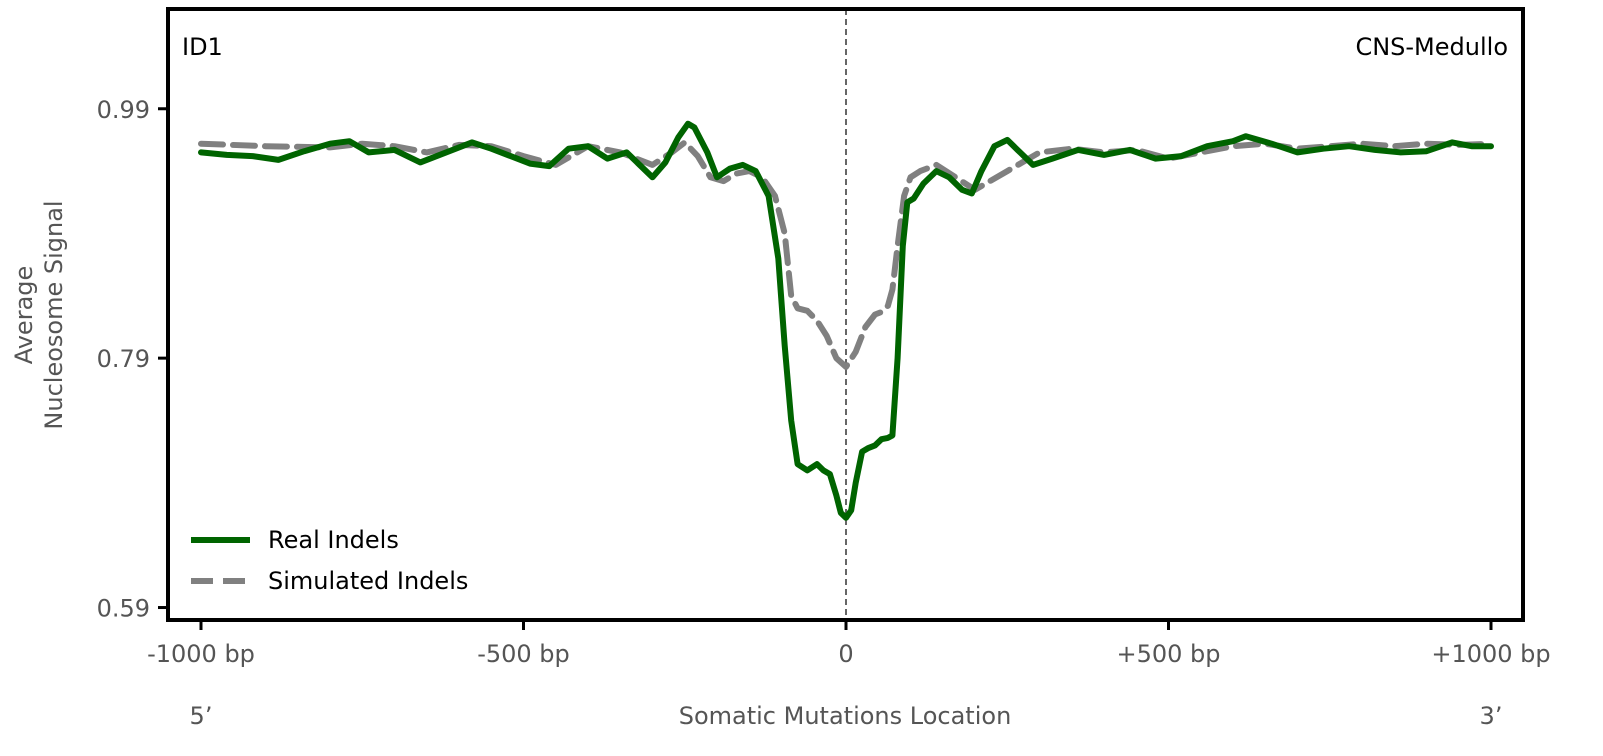 The width and height of the screenshot is (1603, 756). I want to click on y-tick-label: 0.59, so click(123, 609).